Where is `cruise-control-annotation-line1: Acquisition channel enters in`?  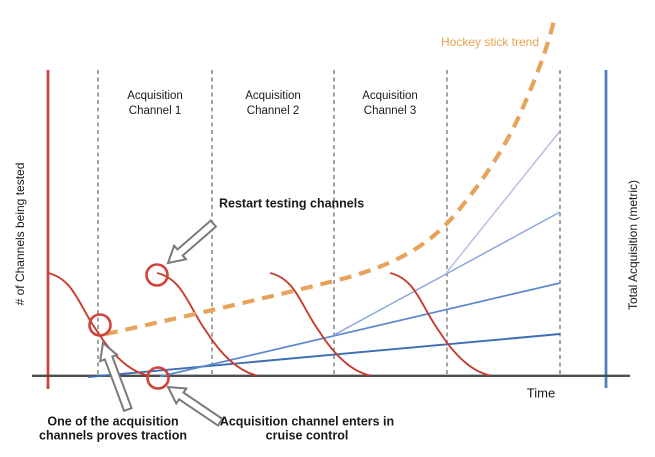
cruise-control-annotation-line1: Acquisition channel enters in is located at coordinates (307, 422).